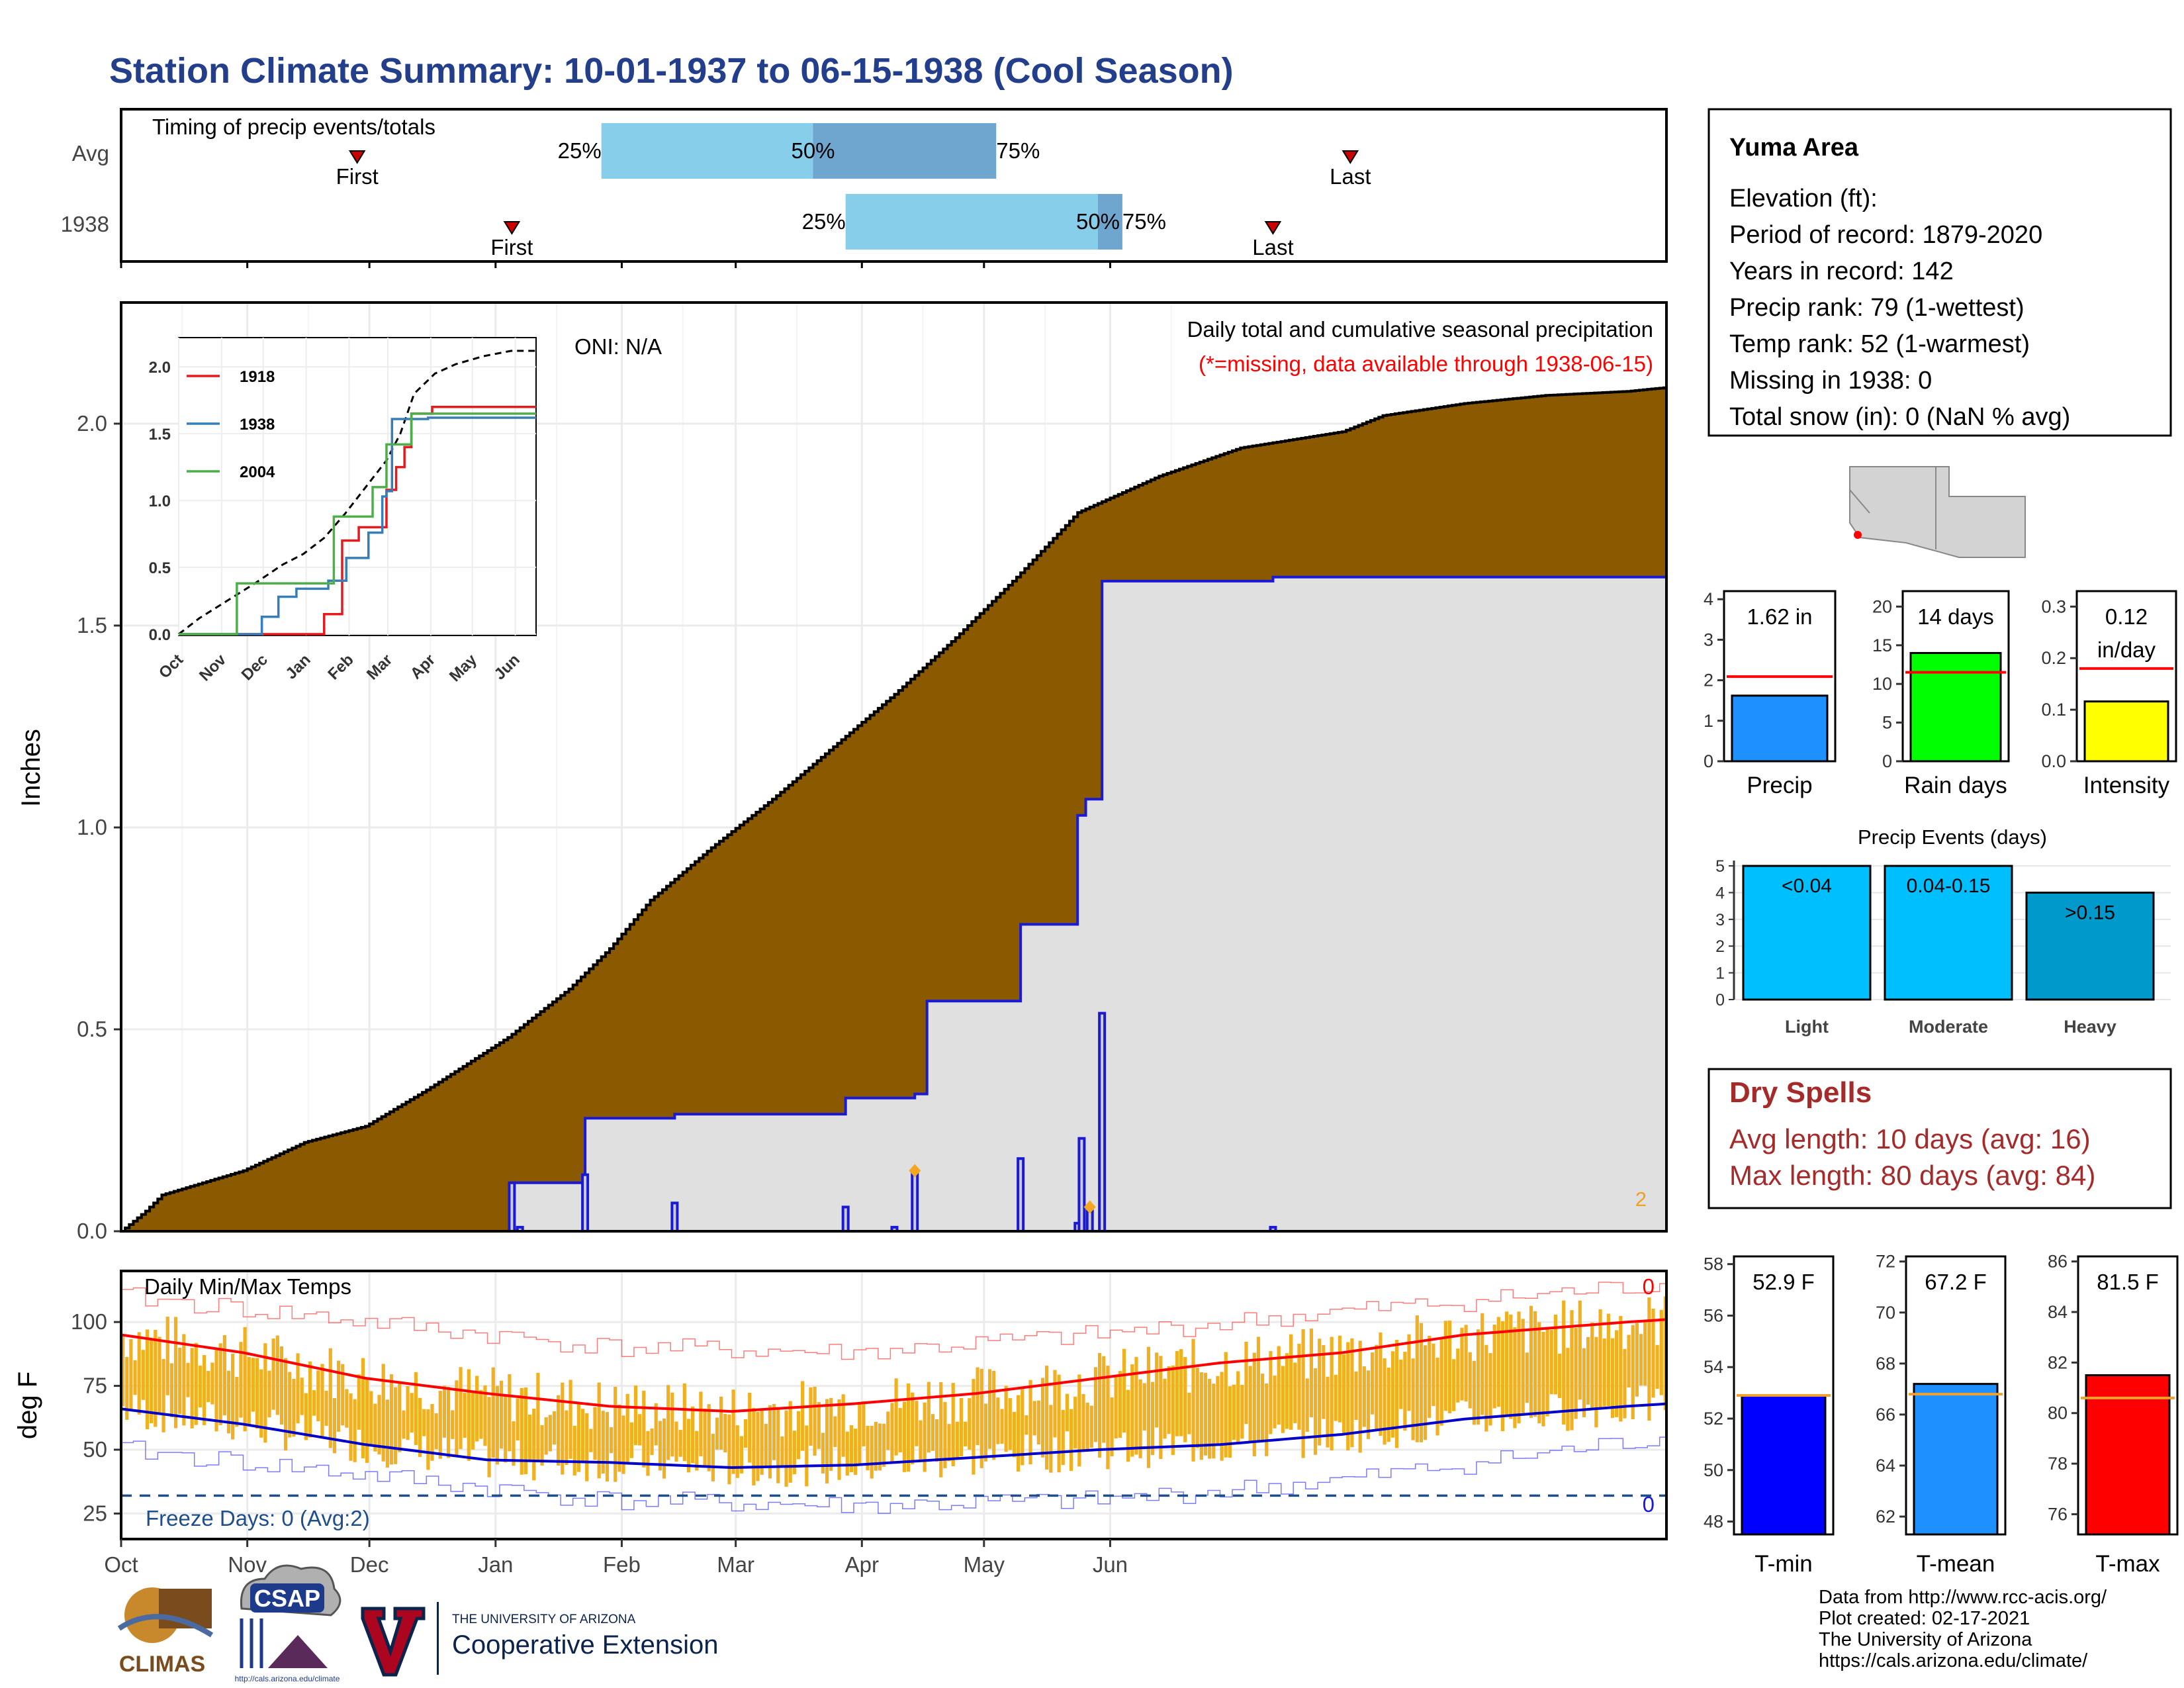 This screenshot has height=1688, width=2184. What do you see at coordinates (121, 1564) in the screenshot?
I see `month-label: Oct` at bounding box center [121, 1564].